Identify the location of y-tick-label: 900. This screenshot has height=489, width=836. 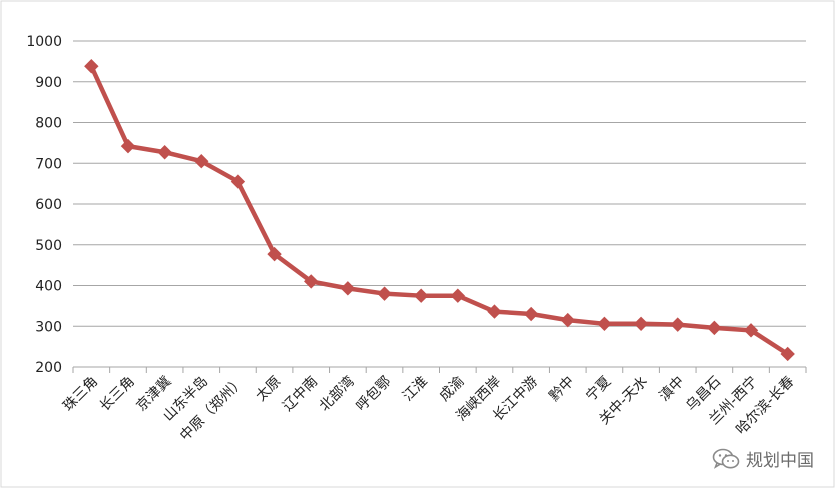
(48, 83).